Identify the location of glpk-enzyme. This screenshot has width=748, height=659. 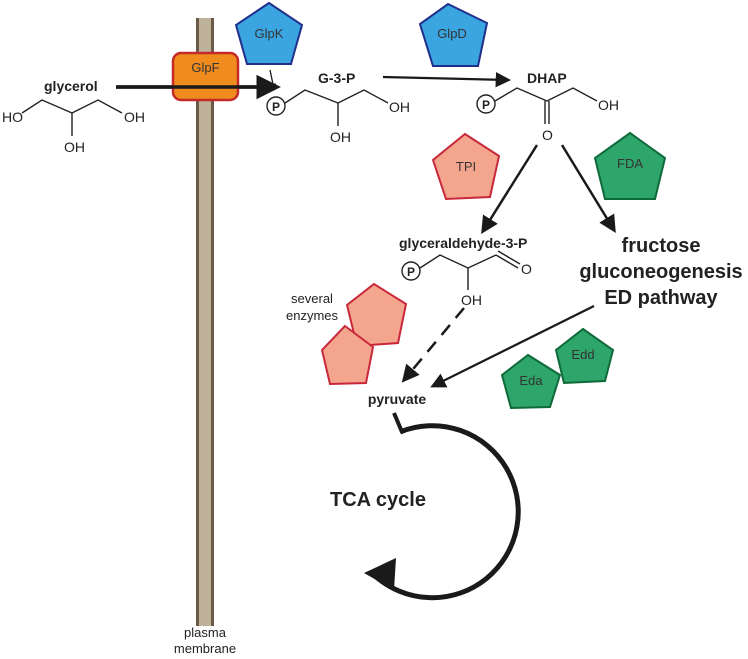
(269, 33).